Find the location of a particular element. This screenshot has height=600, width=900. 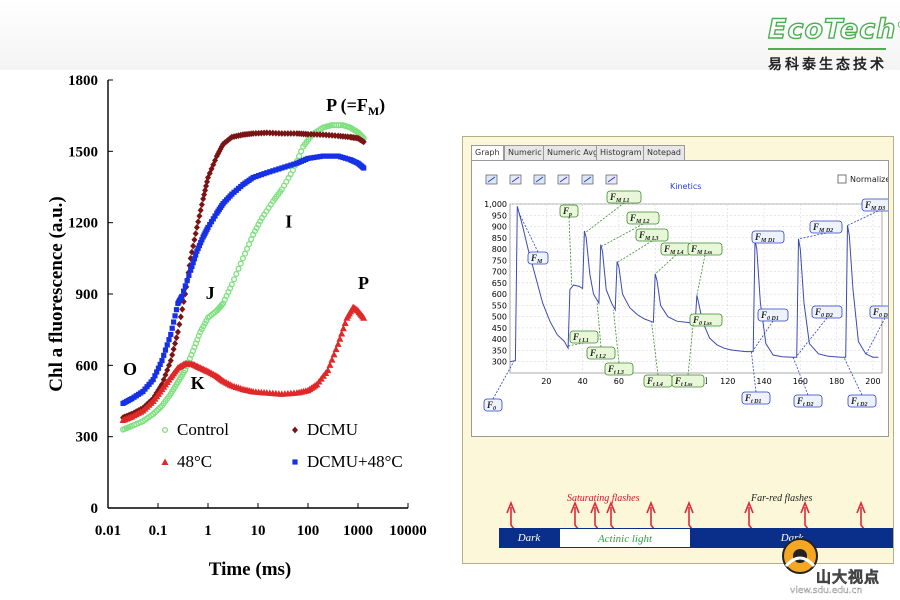

annotation-label: FM L1 is located at coordinates (619, 198).